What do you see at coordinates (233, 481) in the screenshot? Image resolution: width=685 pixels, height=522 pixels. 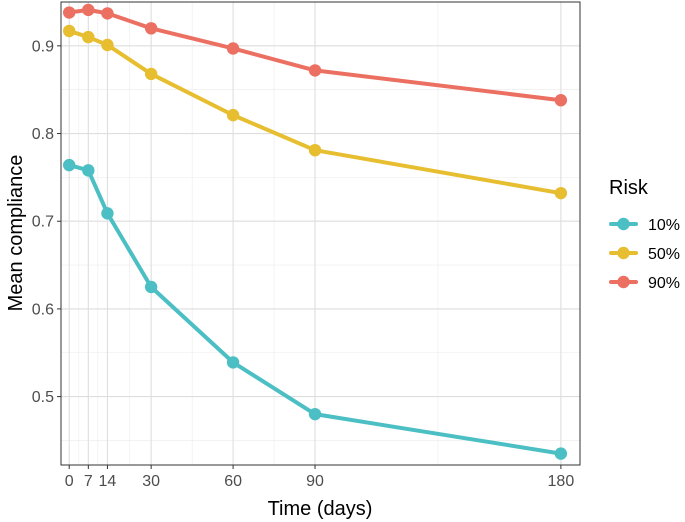 I see `x-tick-label: 60` at bounding box center [233, 481].